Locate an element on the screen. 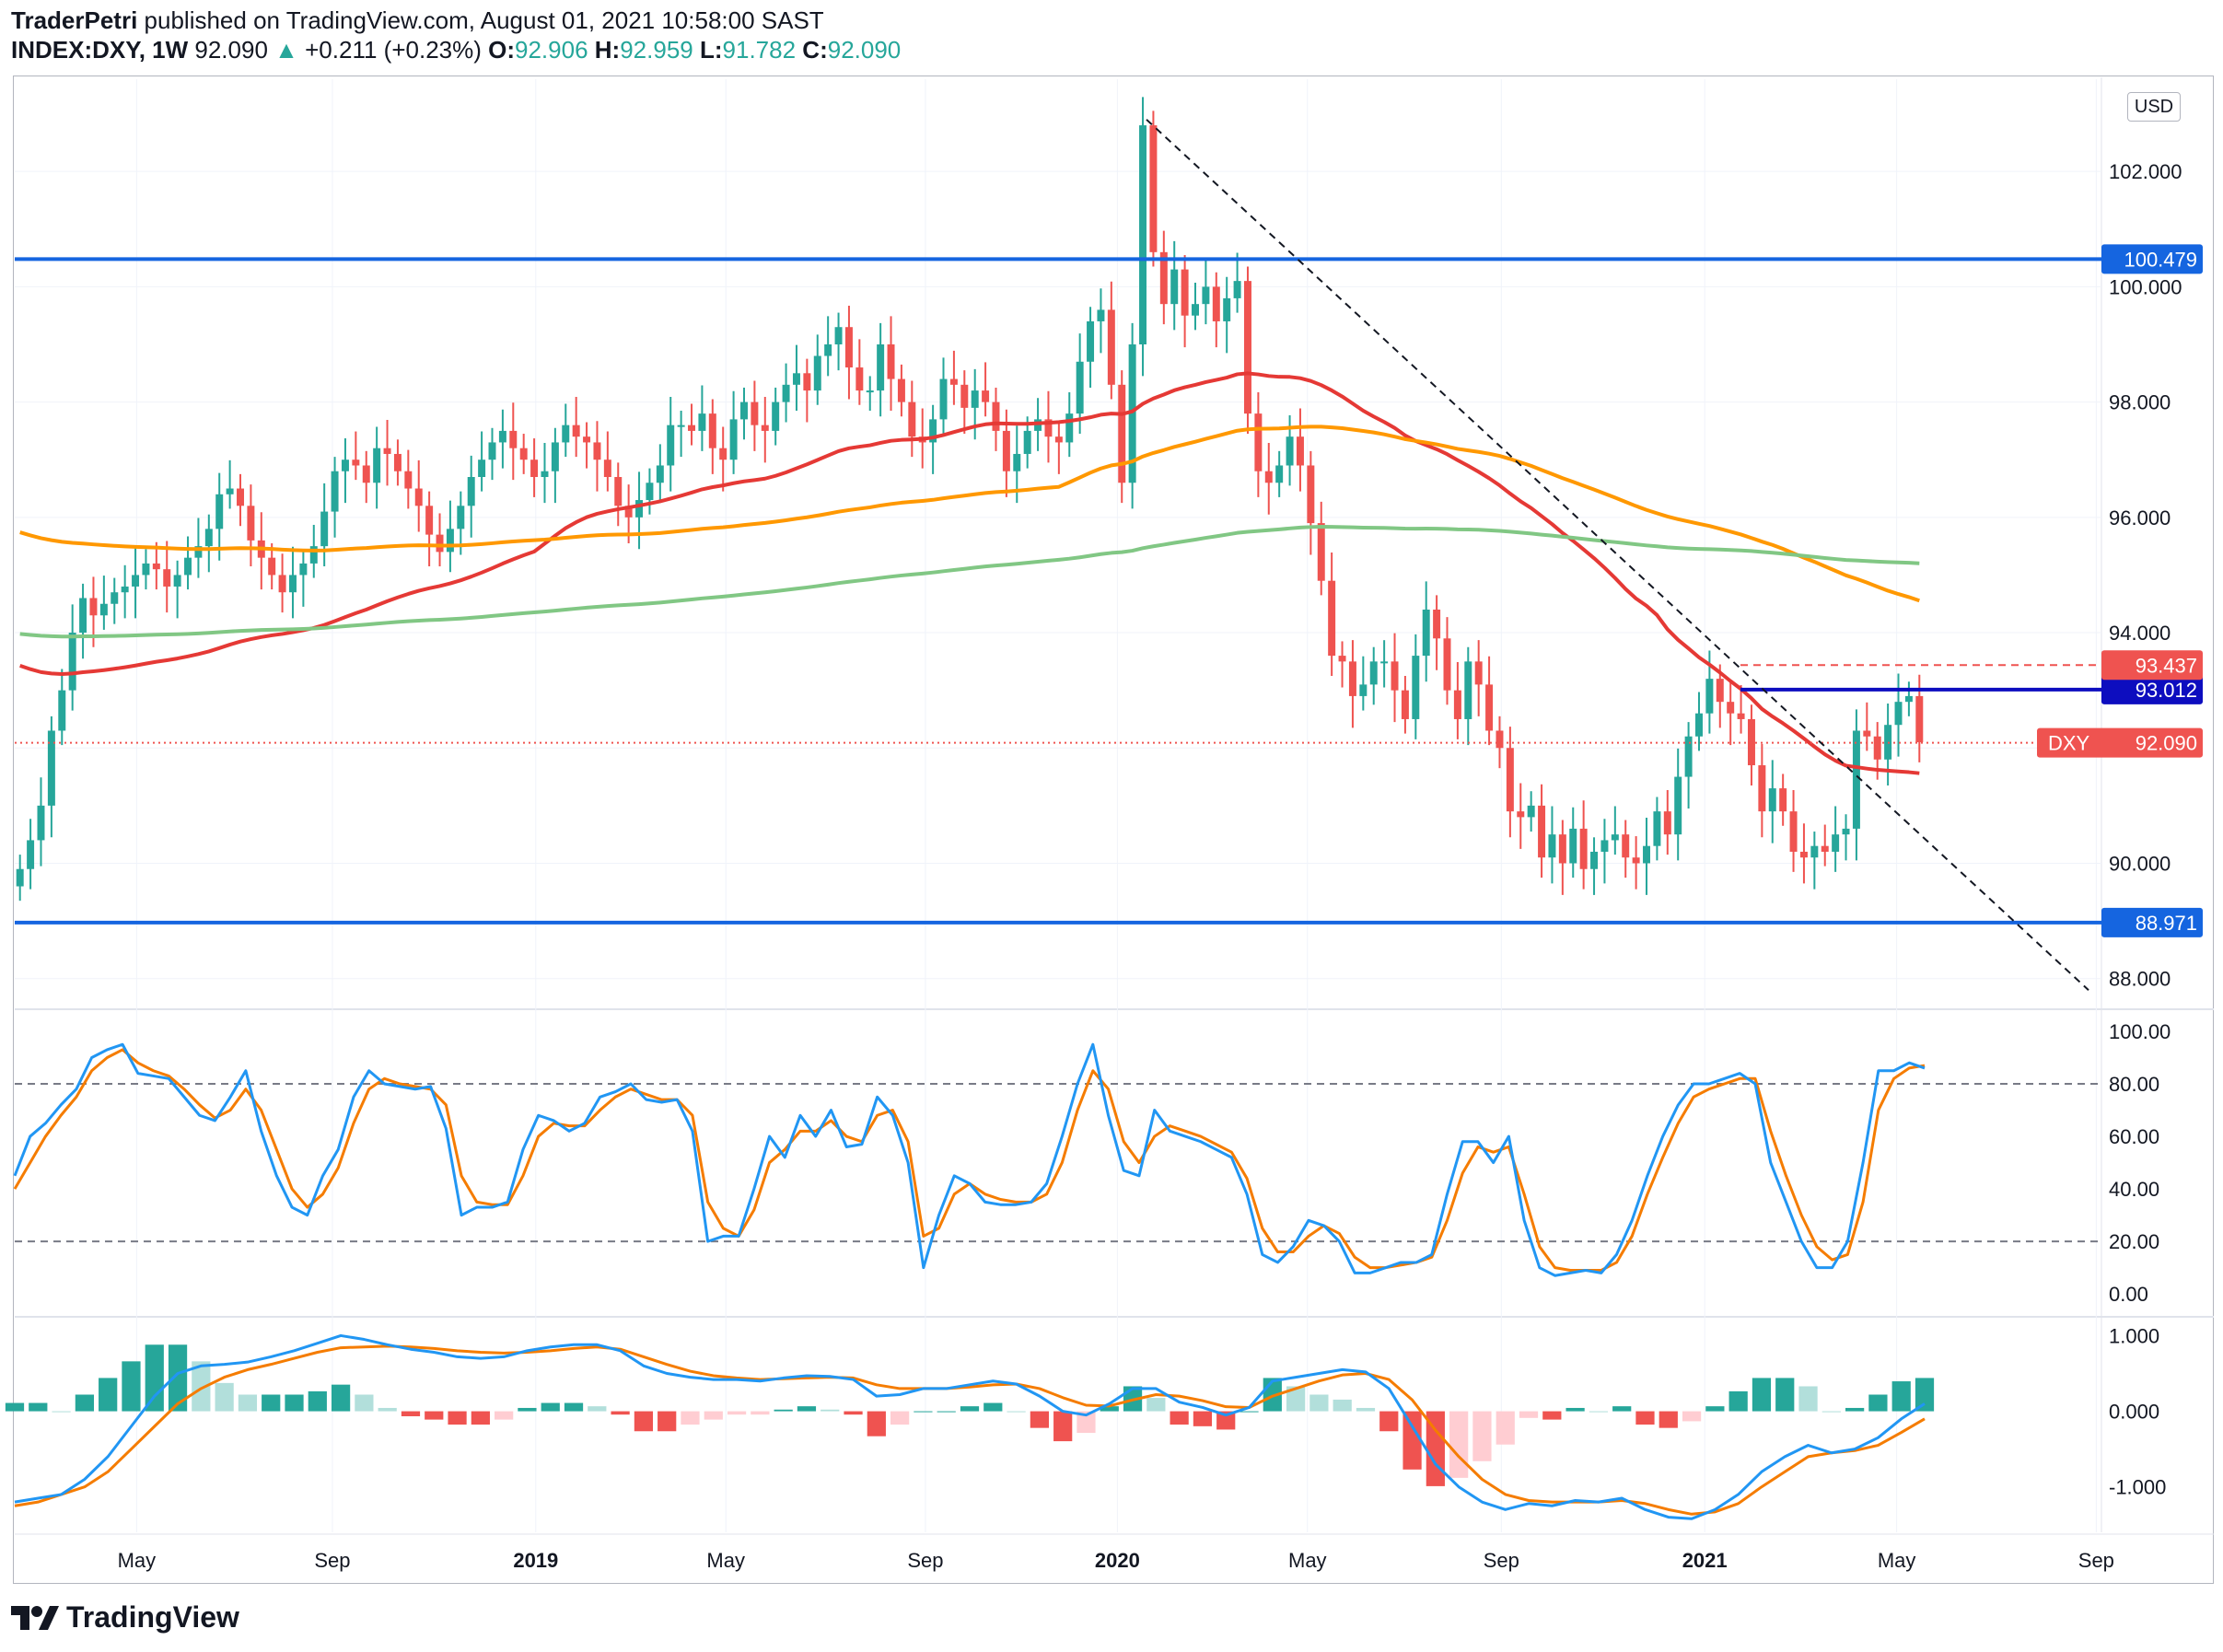 The image size is (2223, 1652). ma-slow-line is located at coordinates (969, 582).